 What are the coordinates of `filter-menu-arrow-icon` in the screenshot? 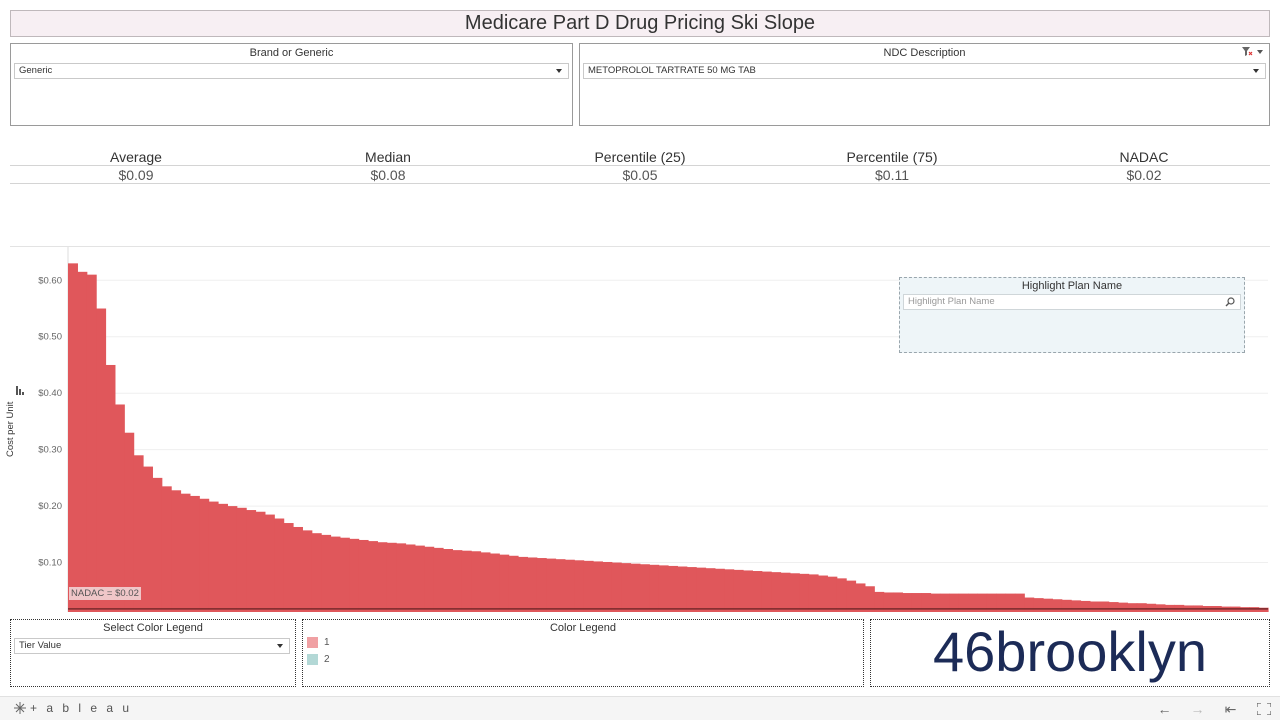 It's located at (1260, 51).